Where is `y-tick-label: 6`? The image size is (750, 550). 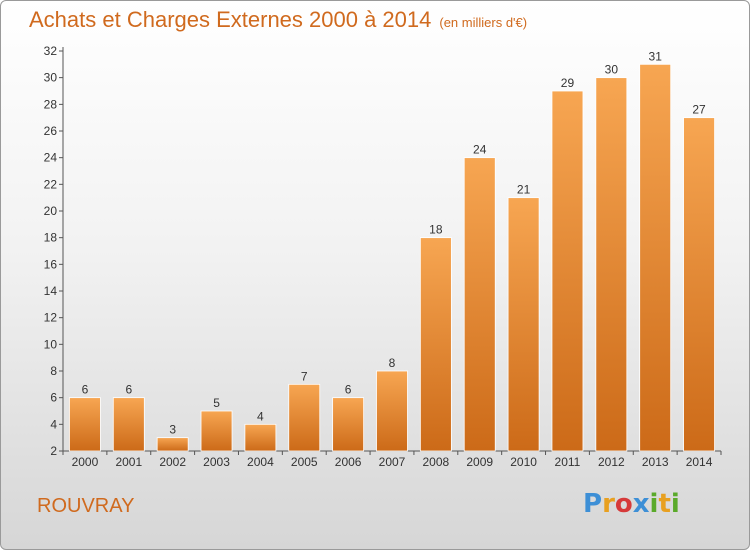
y-tick-label: 6 is located at coordinates (53, 398).